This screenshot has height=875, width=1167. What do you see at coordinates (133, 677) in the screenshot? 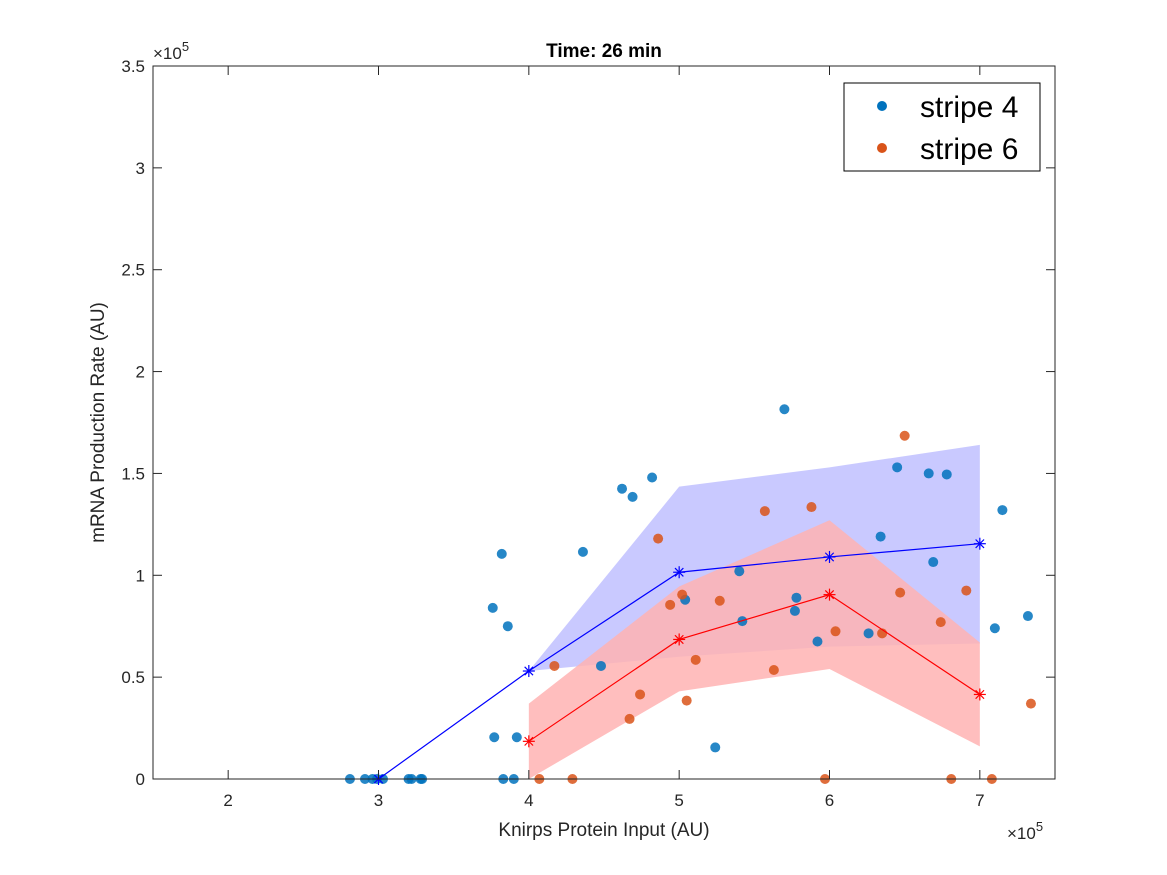
I see `y-tick-label: 0.5` at bounding box center [133, 677].